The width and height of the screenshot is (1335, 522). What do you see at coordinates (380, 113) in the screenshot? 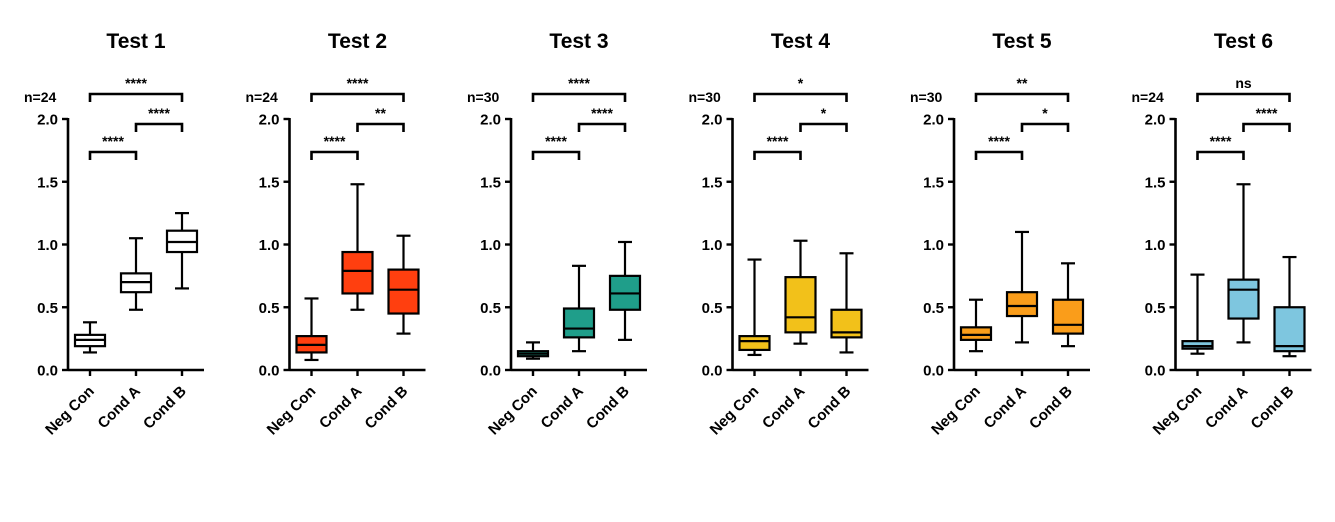
I see `significance-label: **` at bounding box center [380, 113].